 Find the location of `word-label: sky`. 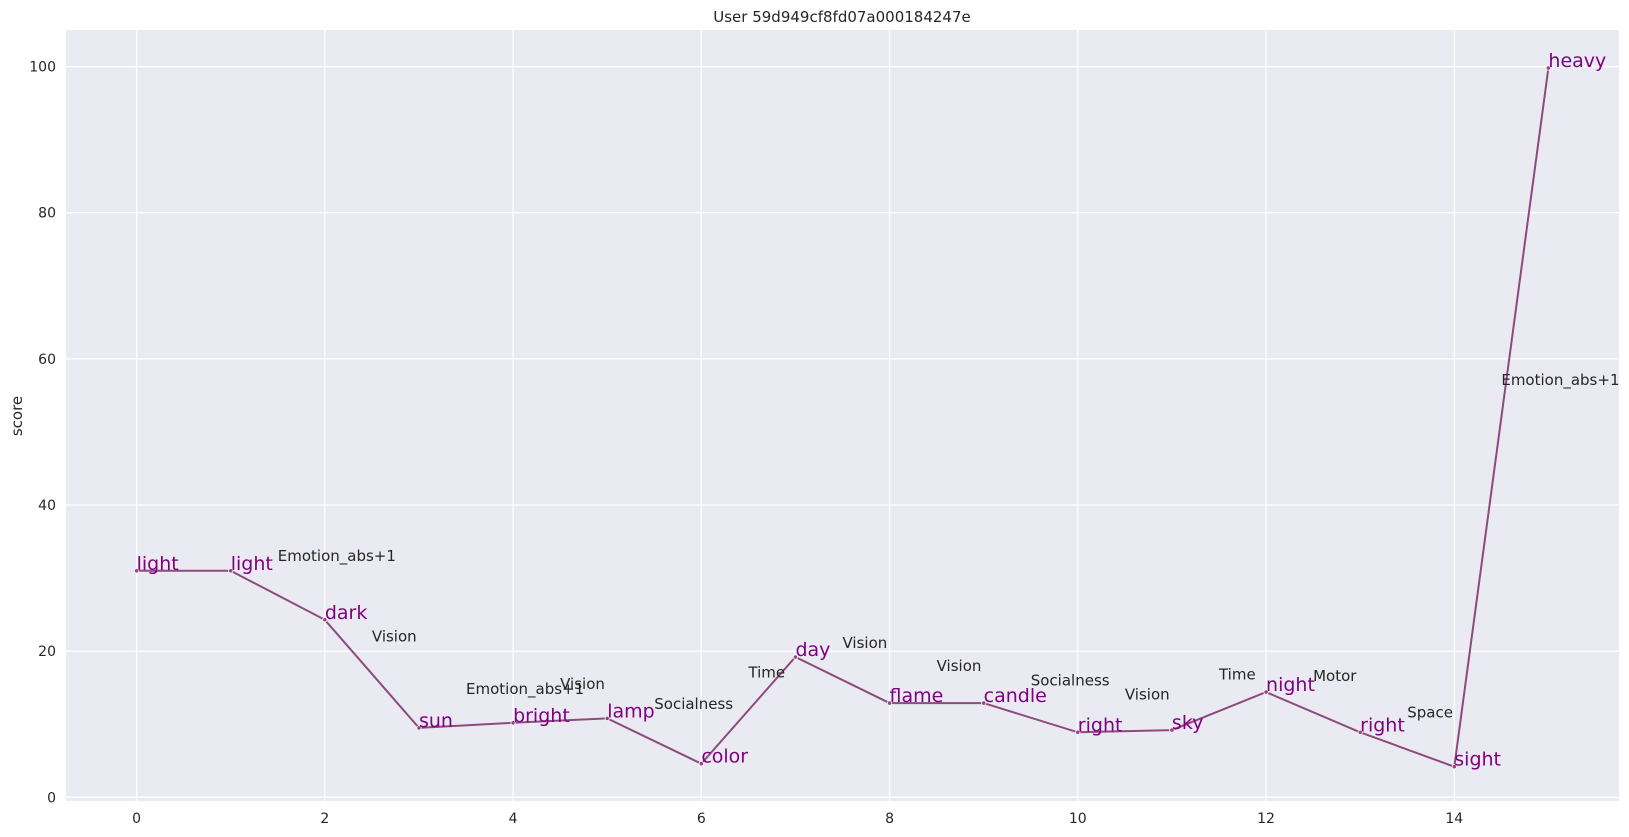

word-label: sky is located at coordinates (1187, 723).